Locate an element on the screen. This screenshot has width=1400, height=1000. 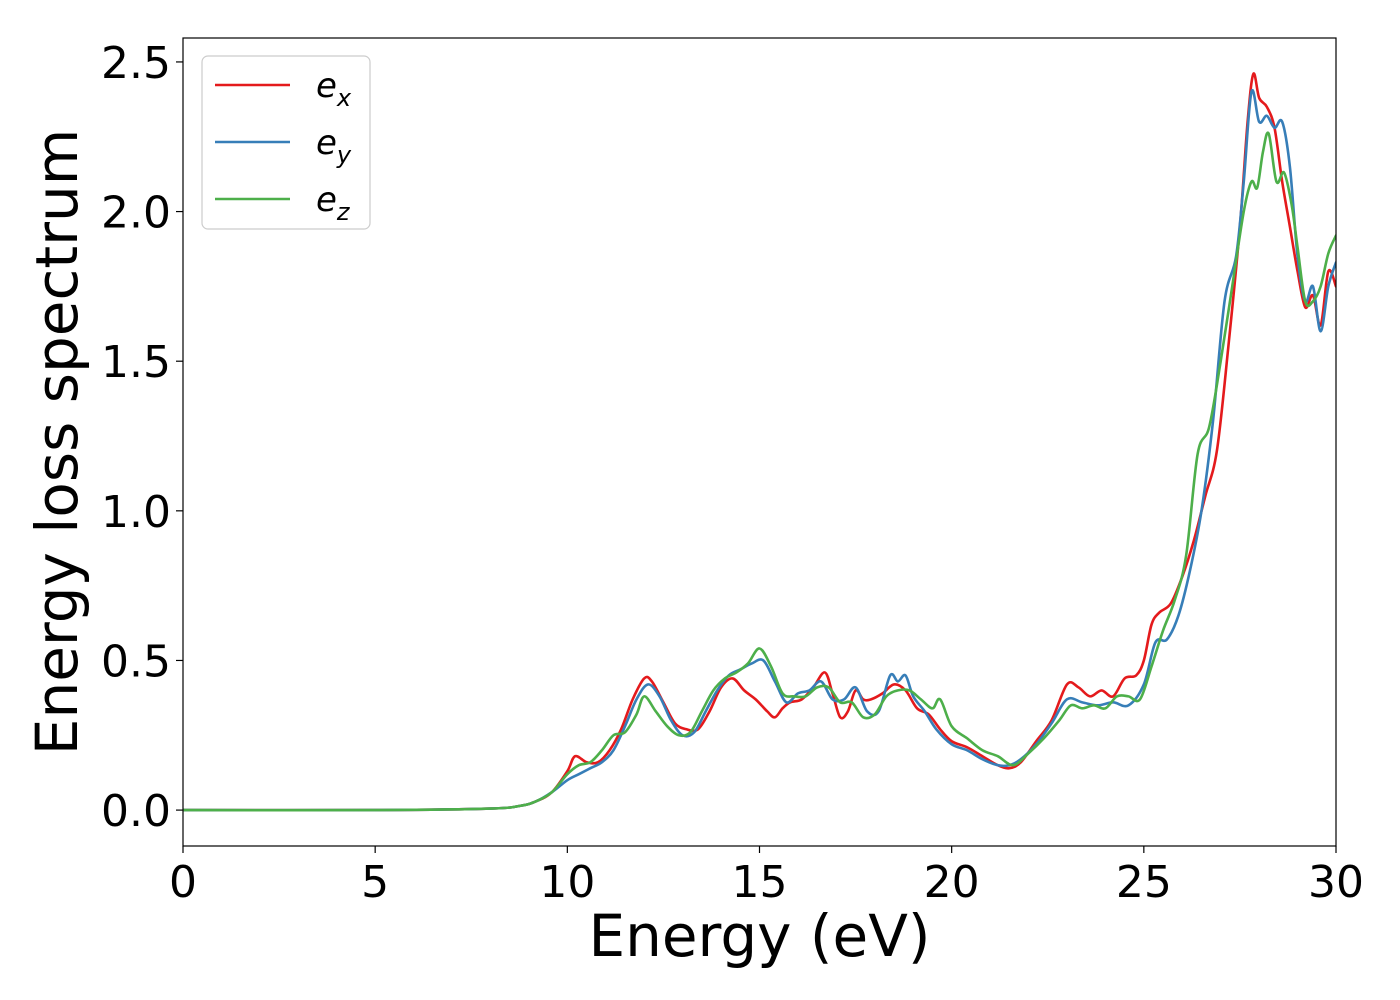
legend-label-z: ez is located at coordinates (333, 203).